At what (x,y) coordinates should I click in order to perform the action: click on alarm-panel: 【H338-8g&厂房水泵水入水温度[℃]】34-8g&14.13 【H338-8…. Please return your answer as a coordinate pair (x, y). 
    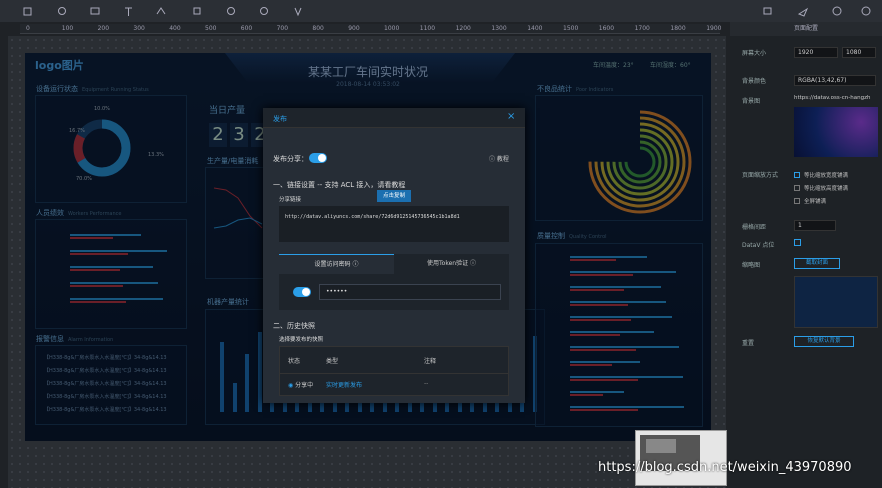
    Looking at the image, I should click on (111, 385).